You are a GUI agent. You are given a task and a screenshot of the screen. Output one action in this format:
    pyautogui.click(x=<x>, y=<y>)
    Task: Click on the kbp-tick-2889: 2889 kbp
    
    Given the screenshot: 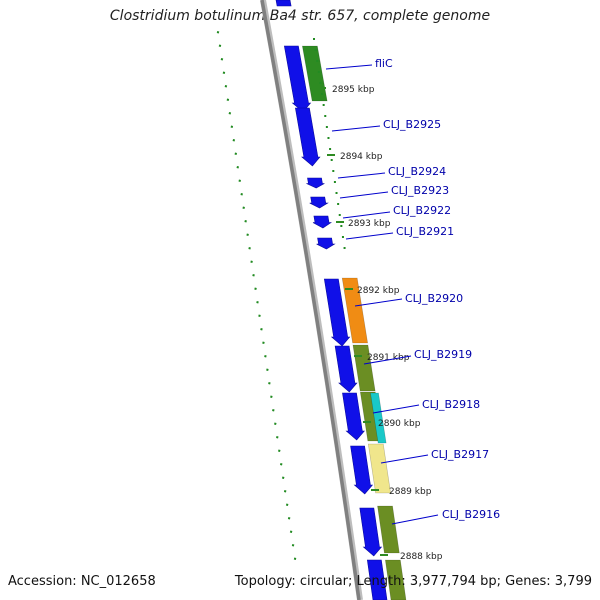 What is the action you would take?
    pyautogui.click(x=401, y=492)
    